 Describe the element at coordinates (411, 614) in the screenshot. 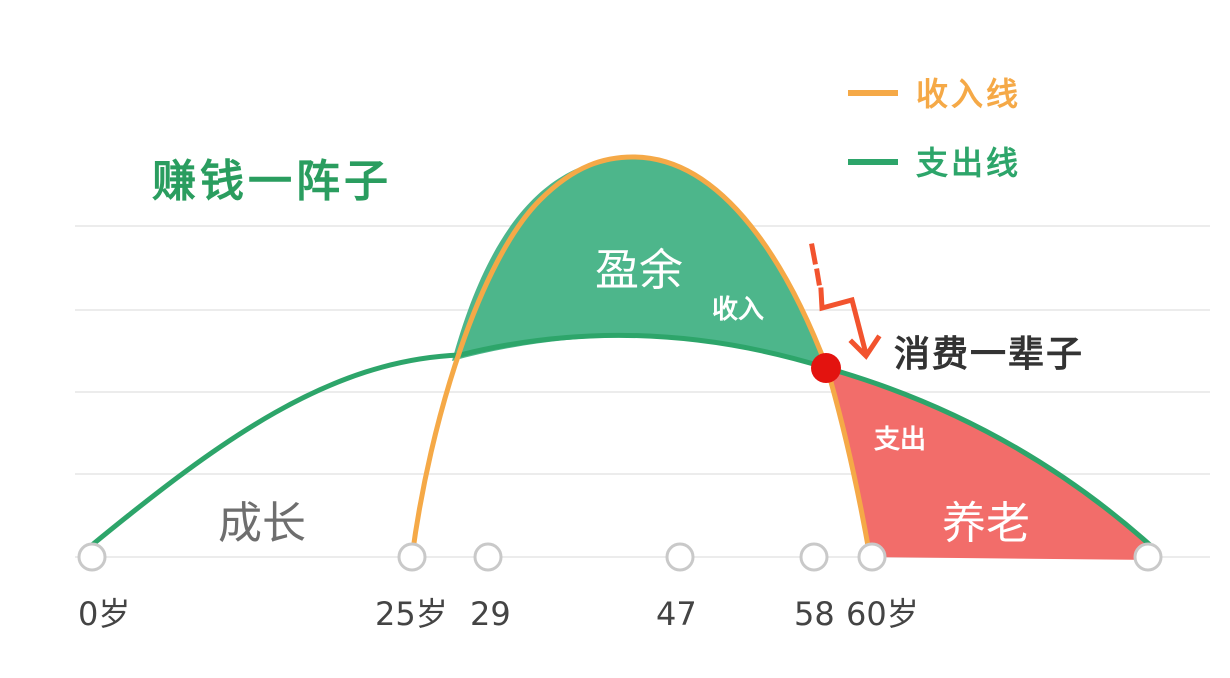

I see `tick-label: 25岁` at that location.